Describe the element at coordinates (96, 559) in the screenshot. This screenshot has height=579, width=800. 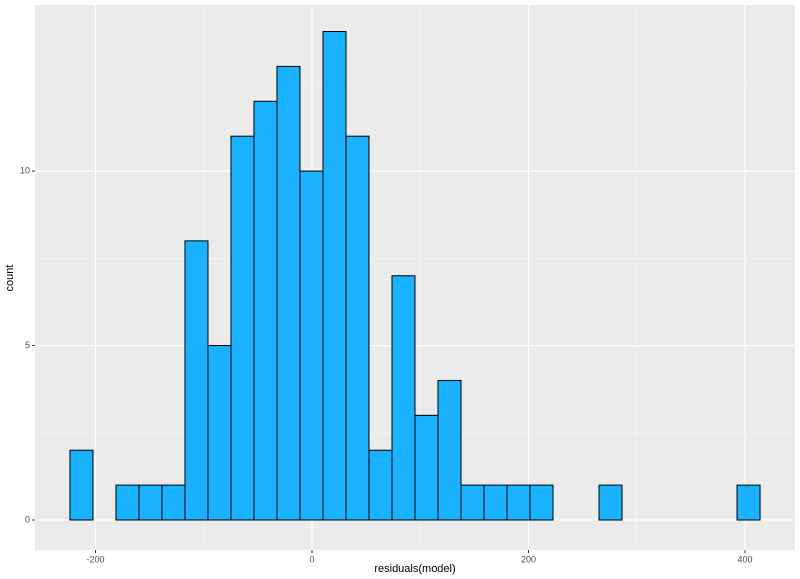
I see `x-tick-label: -200` at that location.